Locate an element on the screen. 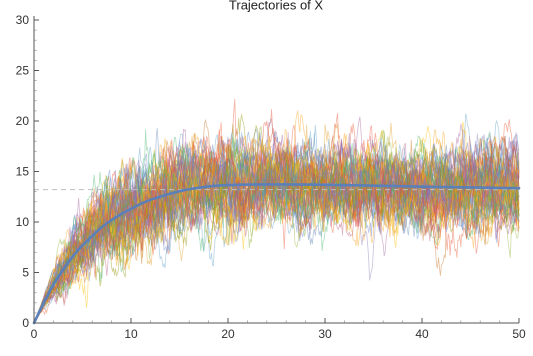 This screenshot has width=533, height=356. y-tick-label: 10 is located at coordinates (23, 222).